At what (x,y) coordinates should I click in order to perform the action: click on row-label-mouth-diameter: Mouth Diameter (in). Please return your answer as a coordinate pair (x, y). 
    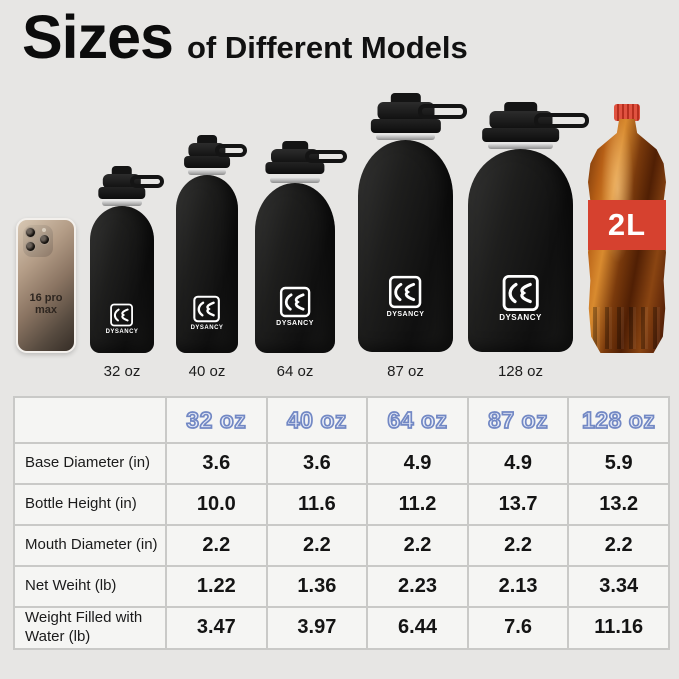
    Looking at the image, I should click on (90, 545).